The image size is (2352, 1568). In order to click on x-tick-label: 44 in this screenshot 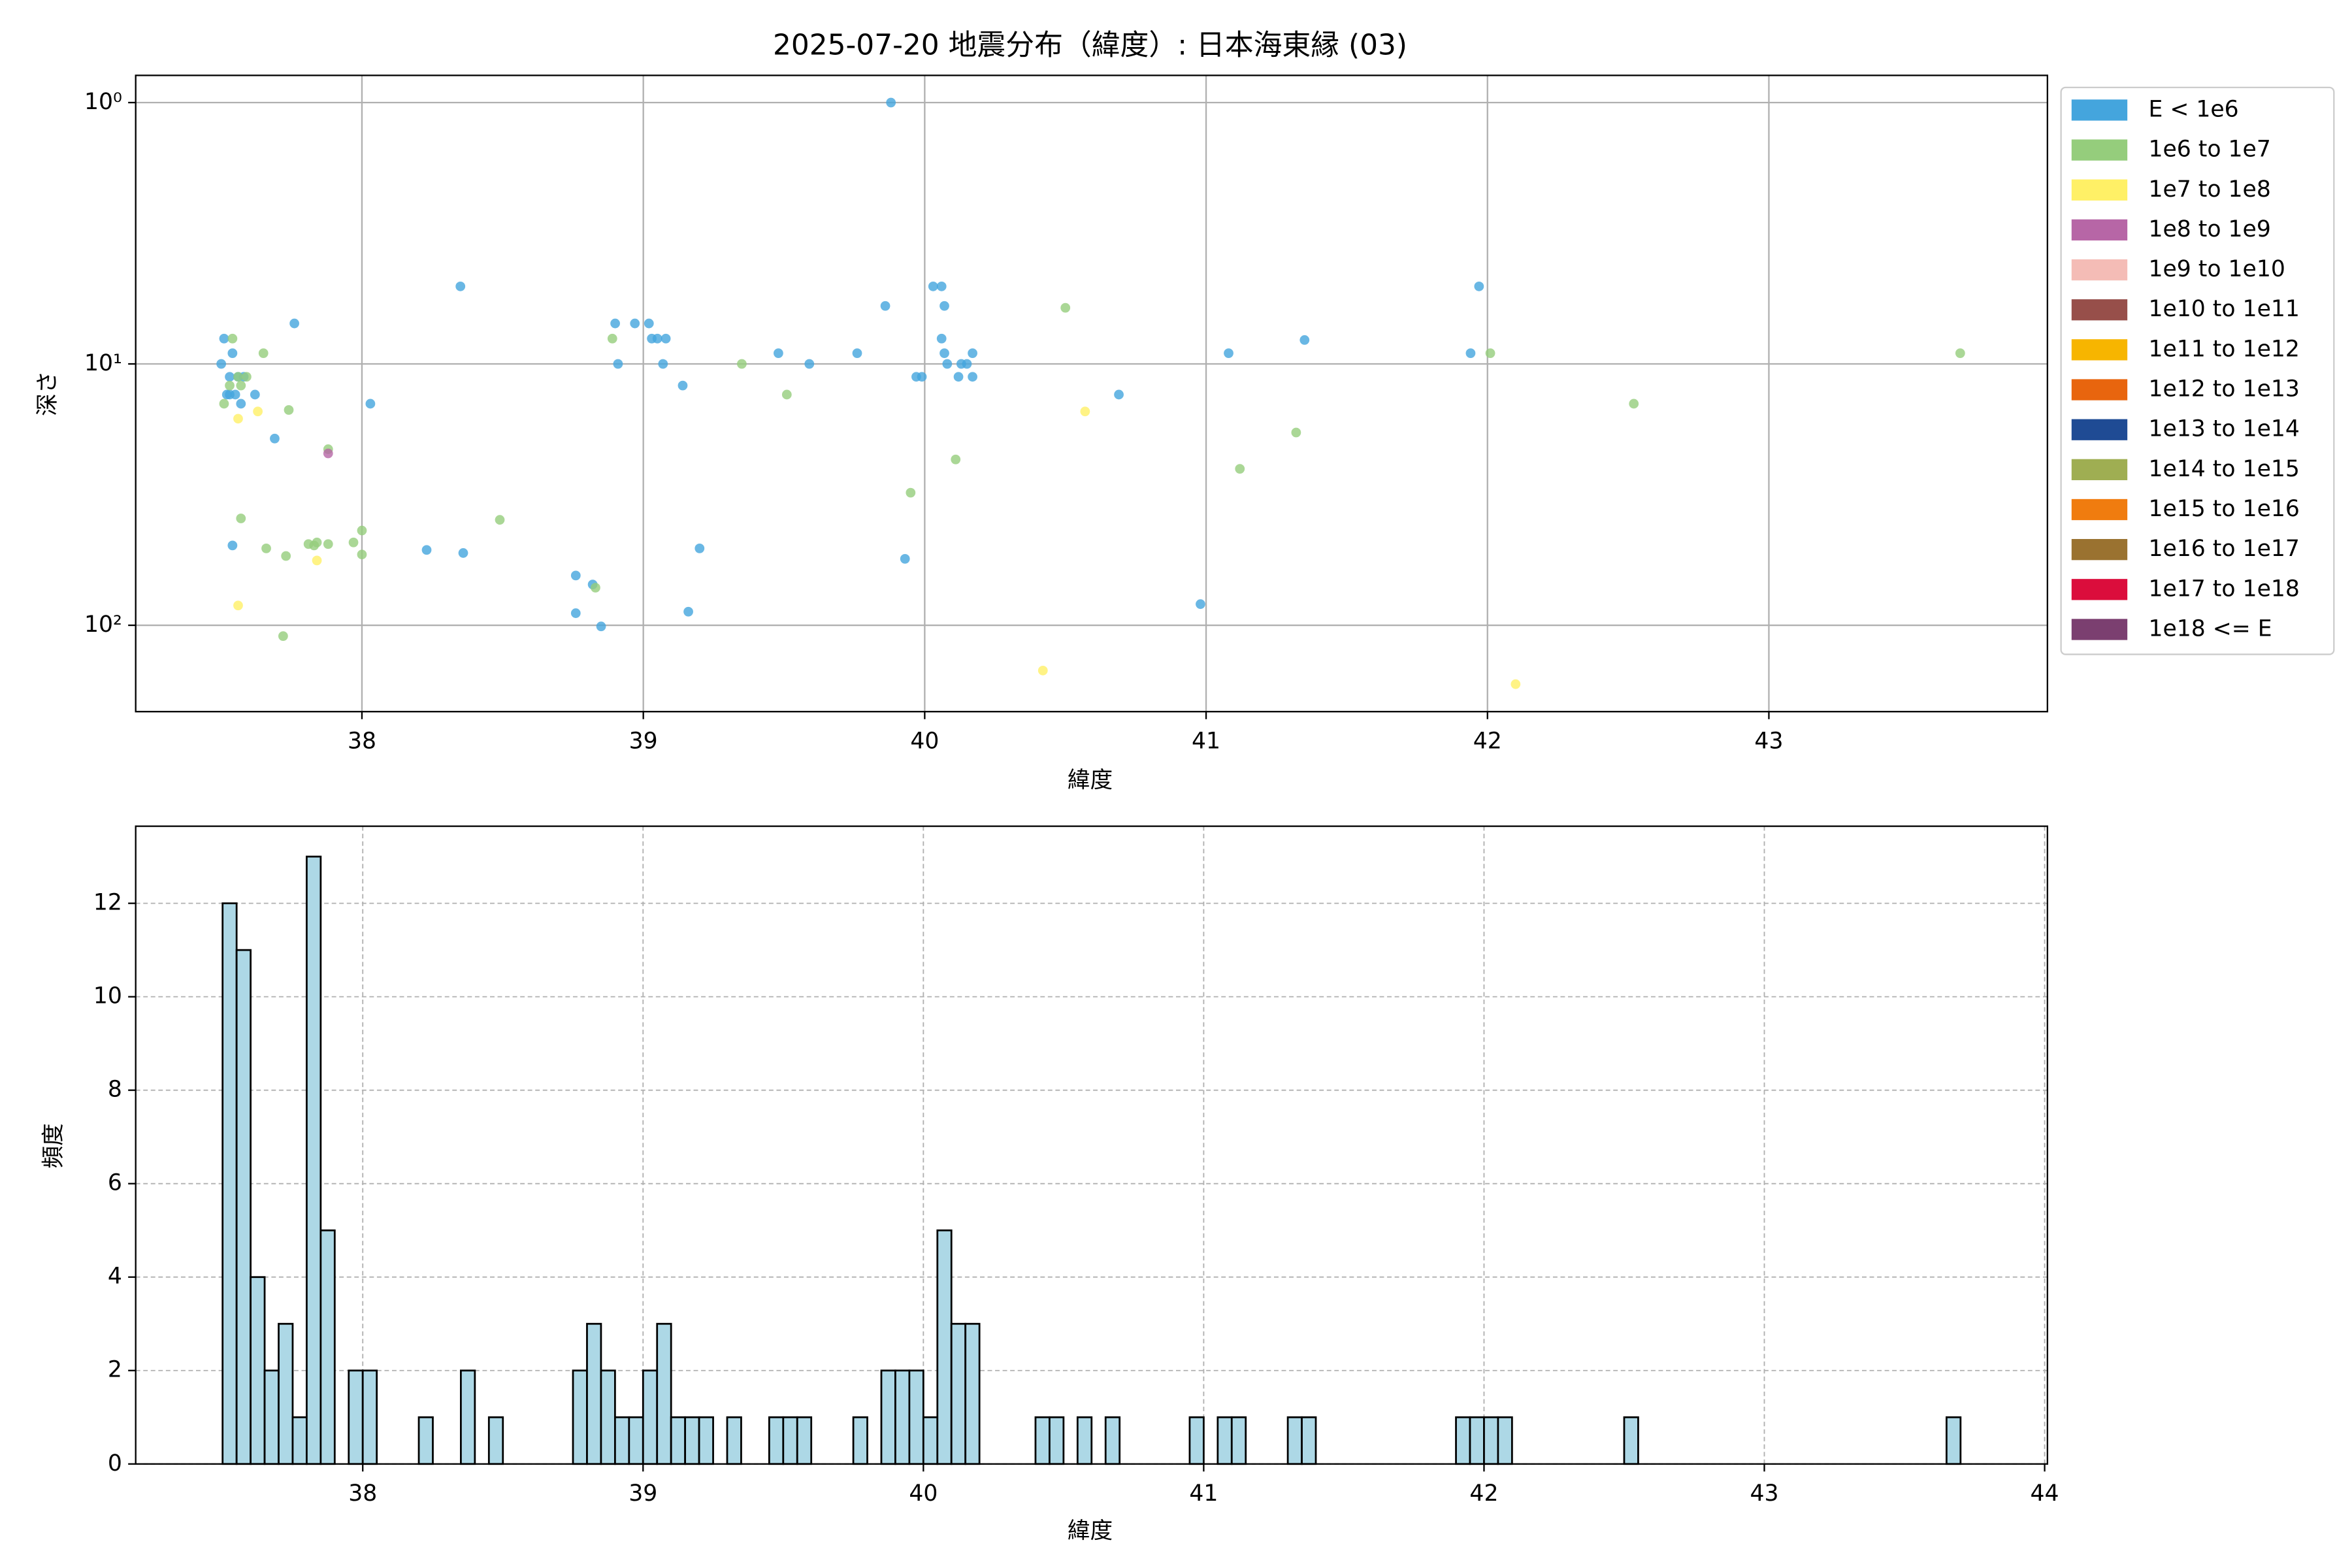, I will do `click(2045, 1493)`.